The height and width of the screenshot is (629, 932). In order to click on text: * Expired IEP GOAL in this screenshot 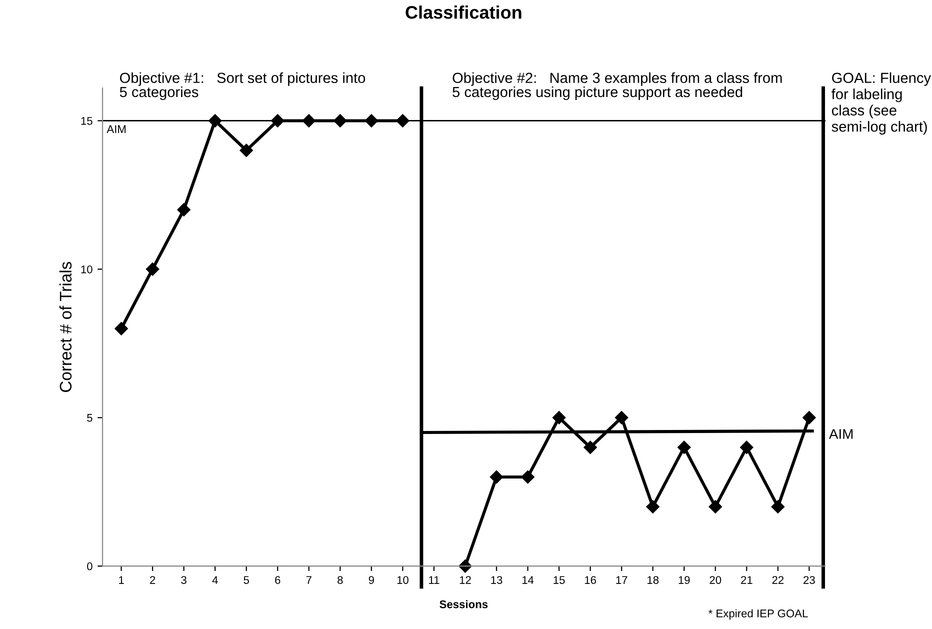, I will do `click(758, 614)`.